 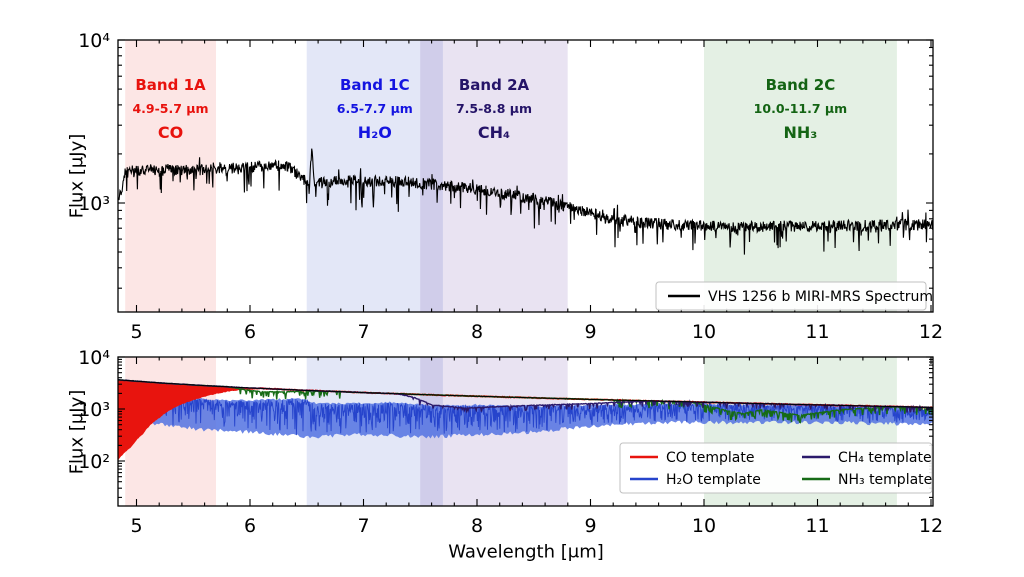 What do you see at coordinates (170, 85) in the screenshot?
I see `band-1a-label: Band 1A` at bounding box center [170, 85].